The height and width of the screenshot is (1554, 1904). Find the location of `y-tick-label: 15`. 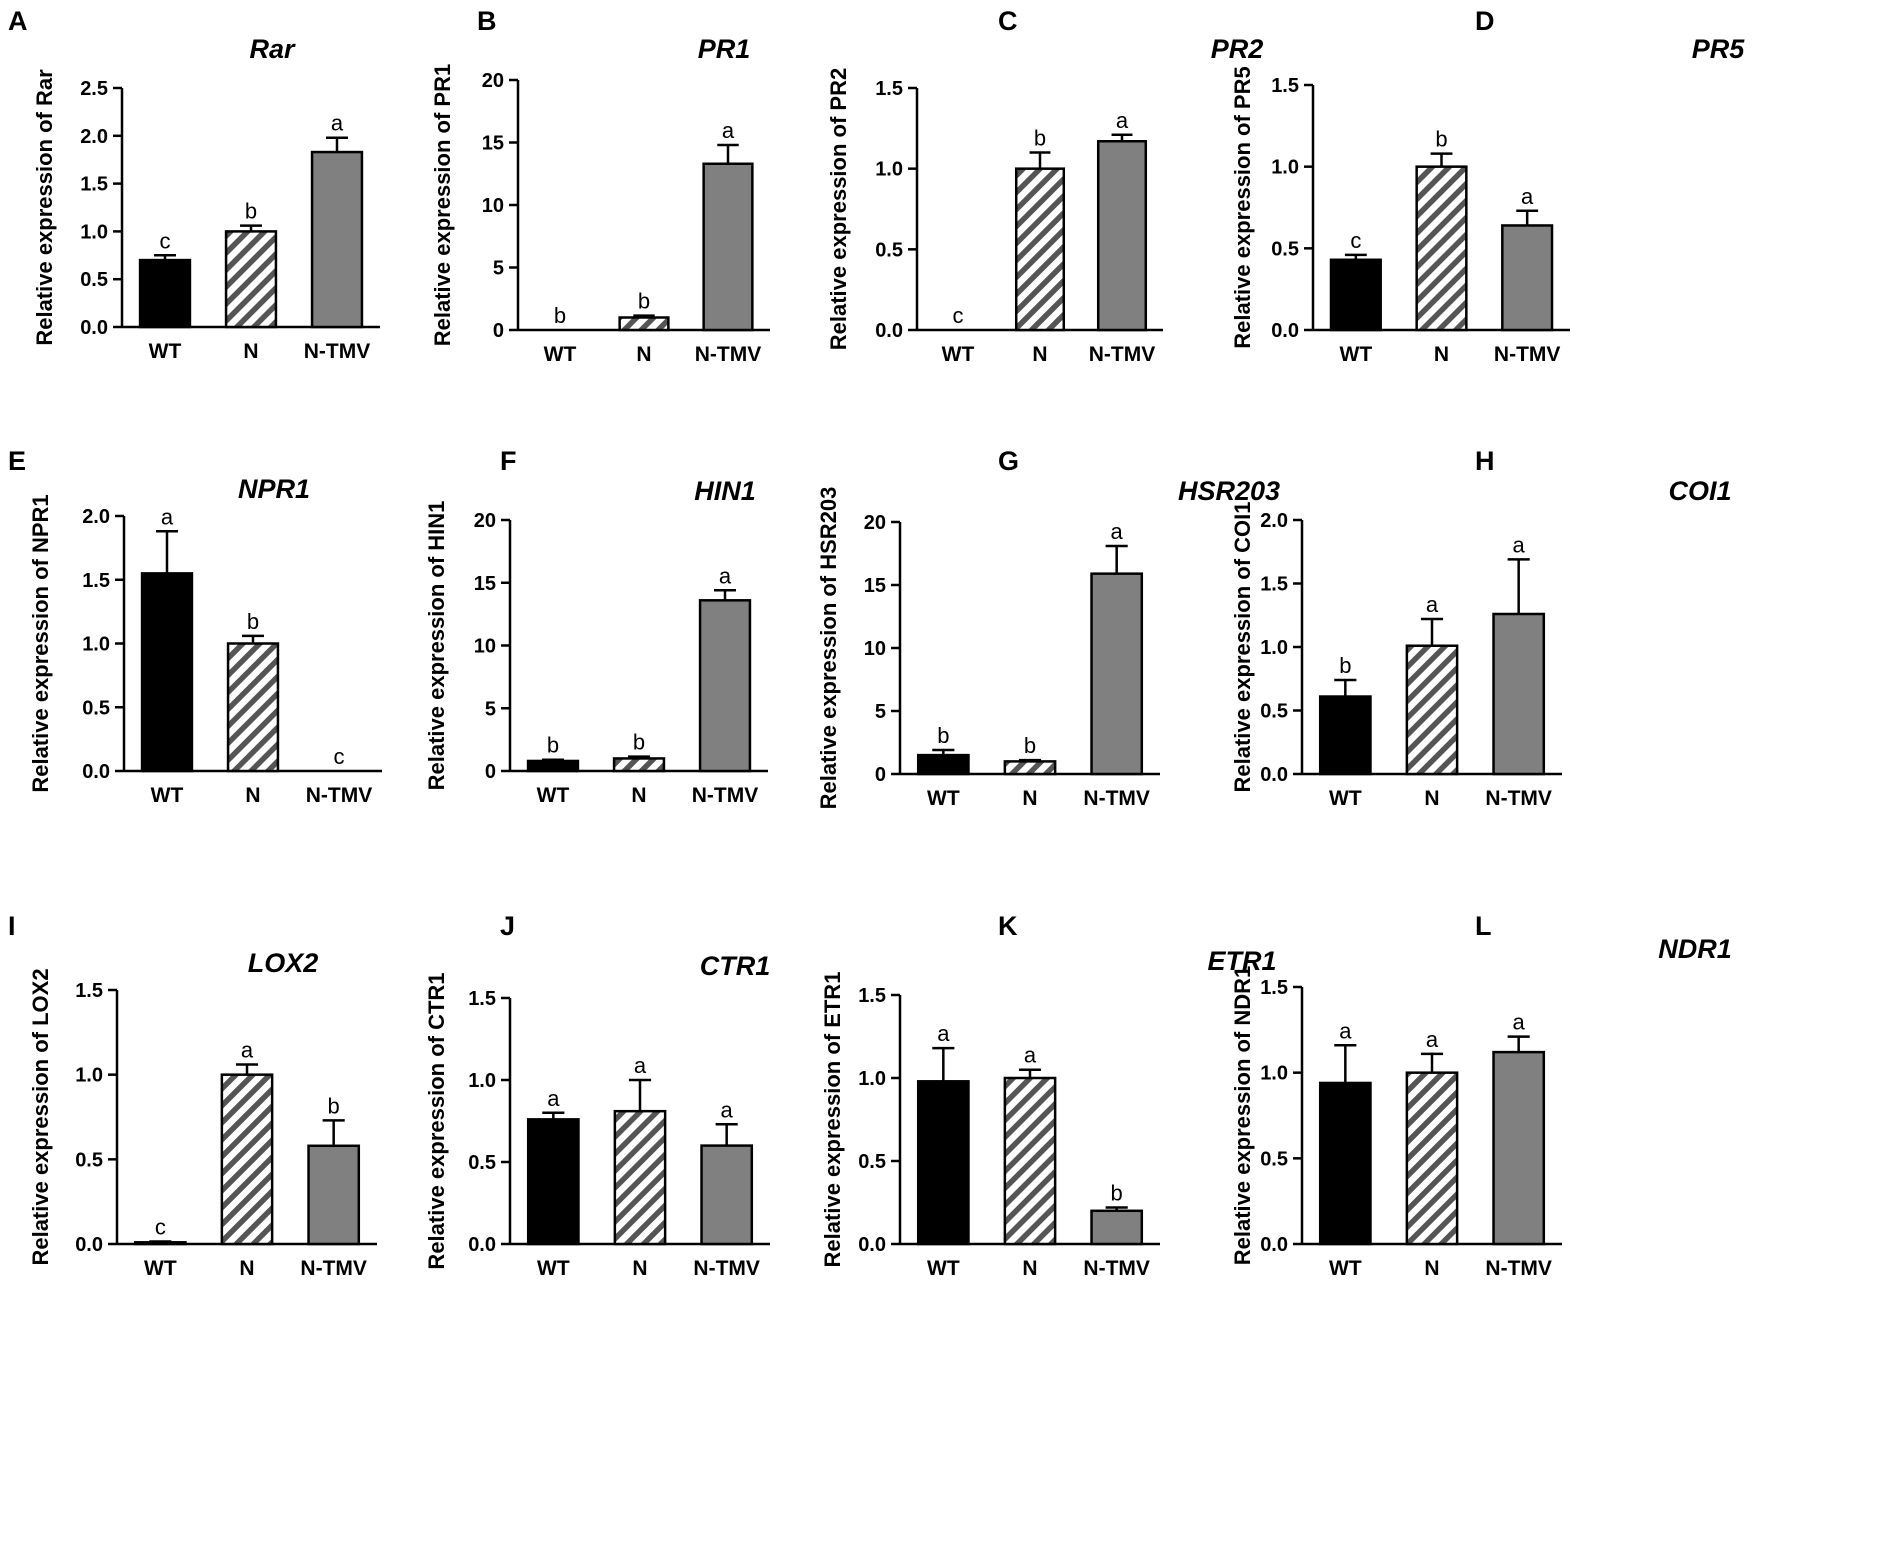

y-tick-label: 15 is located at coordinates (493, 144).